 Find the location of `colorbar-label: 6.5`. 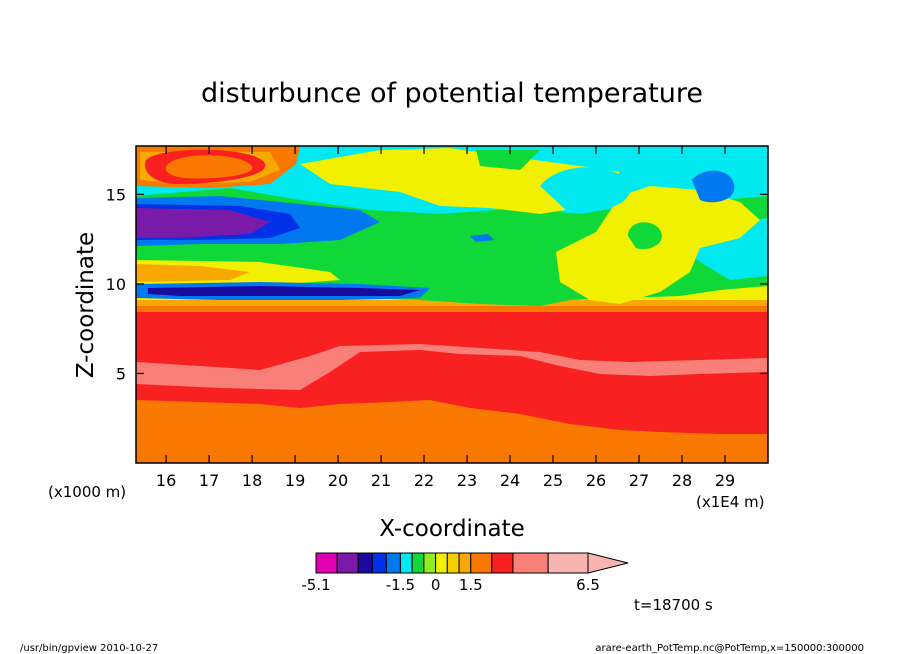

colorbar-label: 6.5 is located at coordinates (588, 585).